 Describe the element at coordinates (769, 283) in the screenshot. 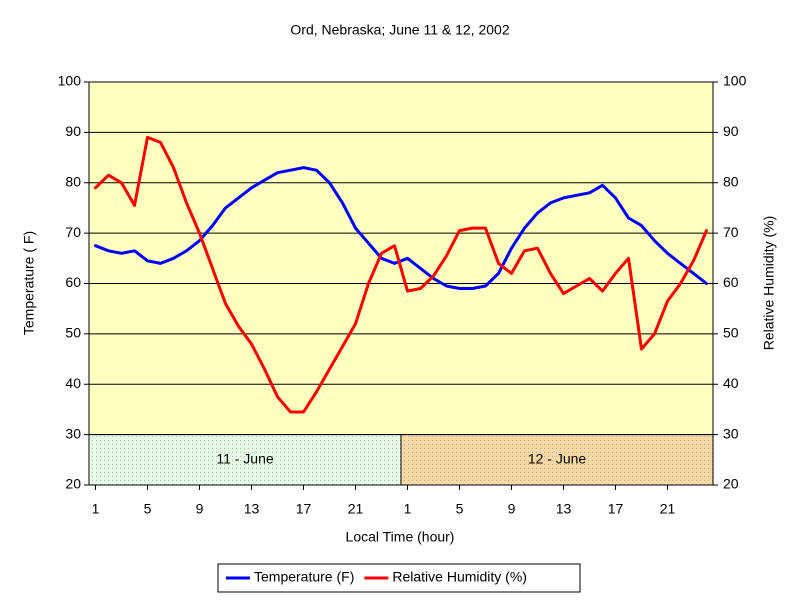

I see `y2-axis-label: Relative Humidity (%)` at that location.